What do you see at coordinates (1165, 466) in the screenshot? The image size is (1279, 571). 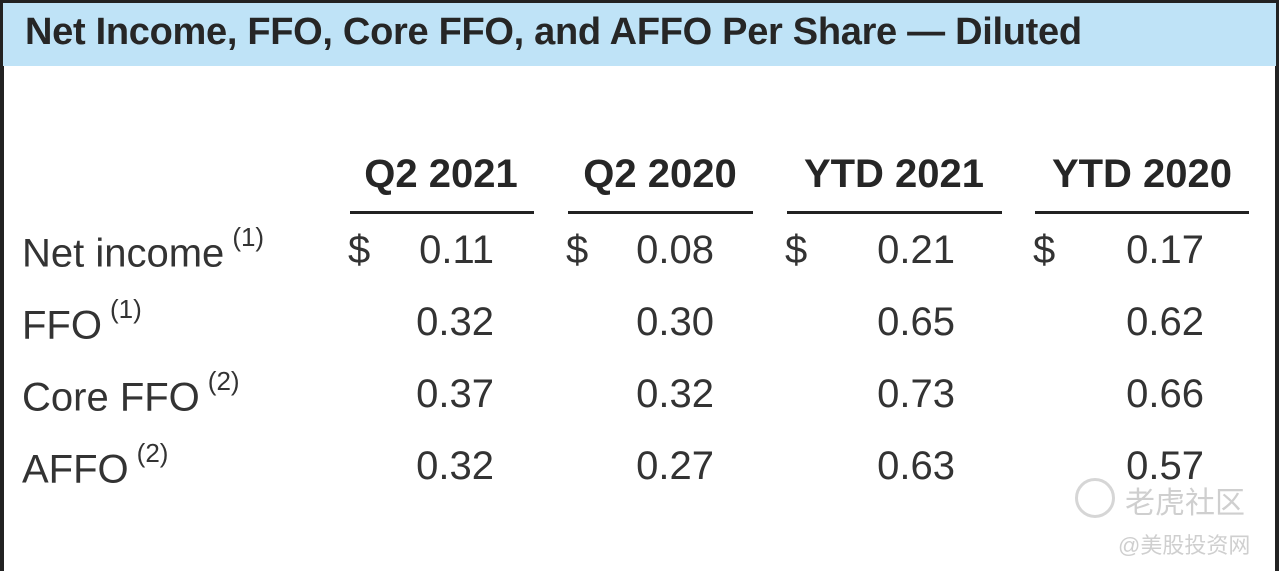 I see `table-cell: 0.57` at bounding box center [1165, 466].